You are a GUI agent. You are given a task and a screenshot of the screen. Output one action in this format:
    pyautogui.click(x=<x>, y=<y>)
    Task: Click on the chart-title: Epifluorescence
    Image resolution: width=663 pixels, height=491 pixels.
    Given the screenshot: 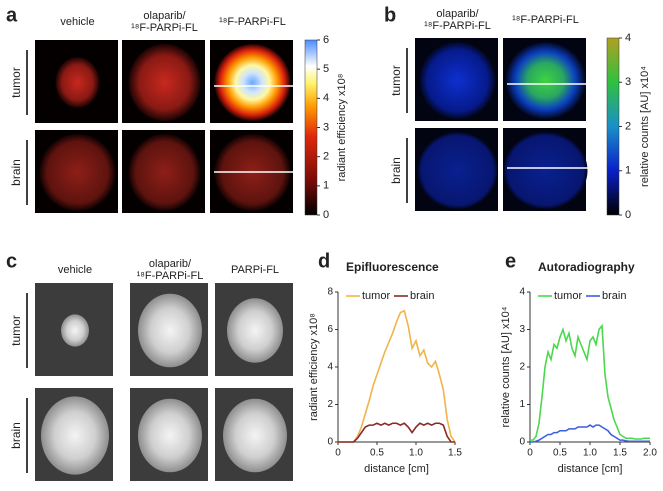 What is the action you would take?
    pyautogui.click(x=392, y=267)
    